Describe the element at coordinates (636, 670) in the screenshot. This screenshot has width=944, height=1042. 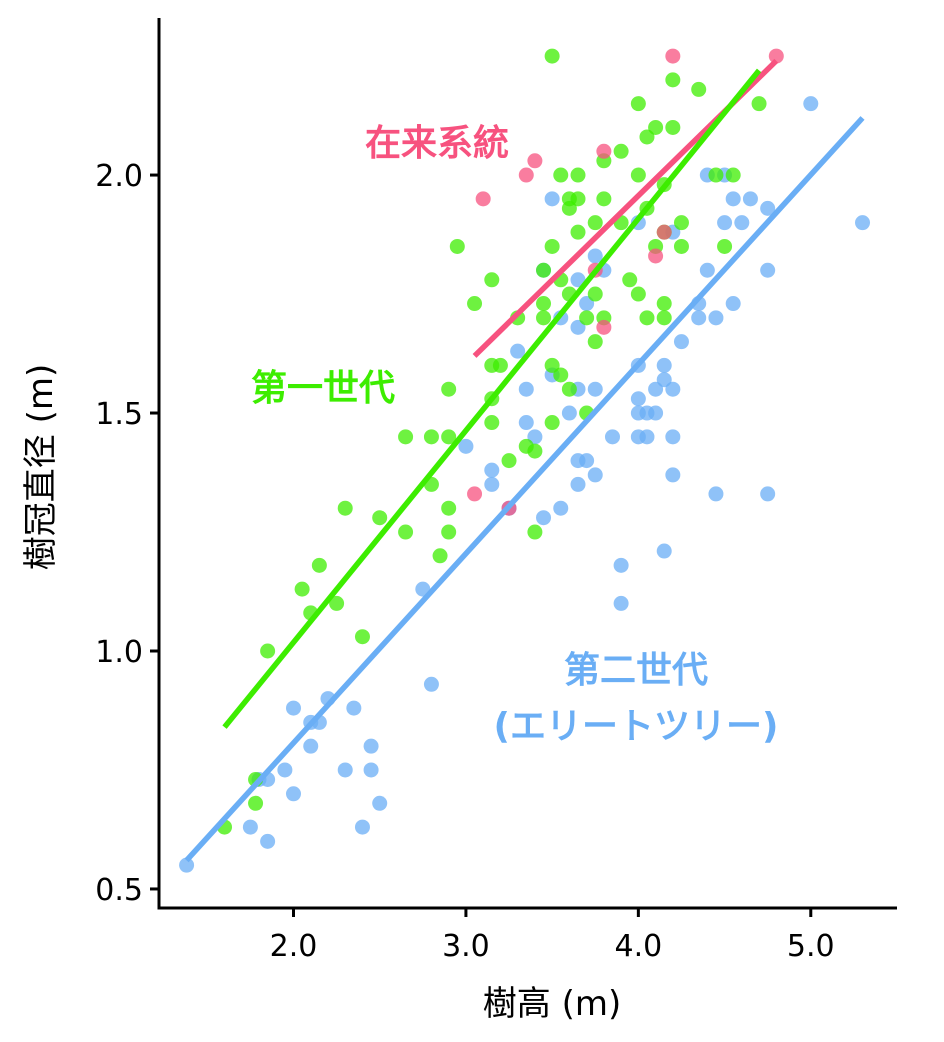
I see `series-label: 第二世代` at that location.